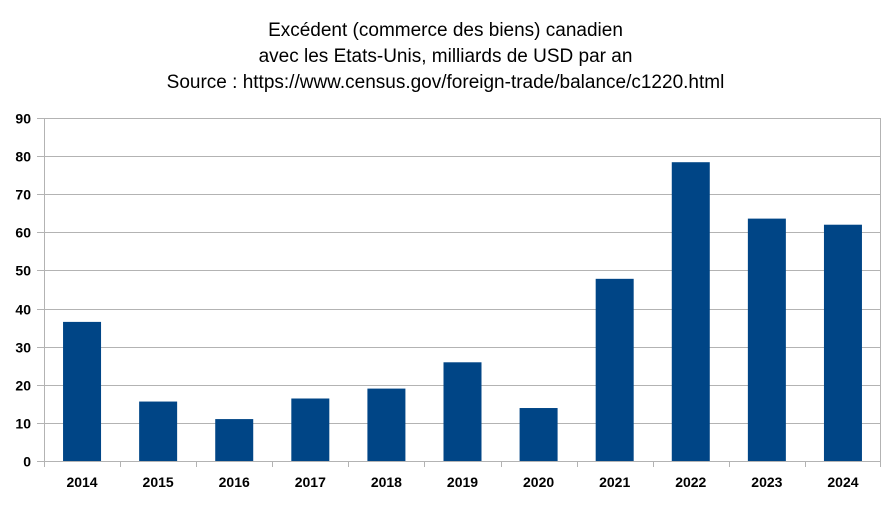  I want to click on y-tick-label-90: 90, so click(23, 119).